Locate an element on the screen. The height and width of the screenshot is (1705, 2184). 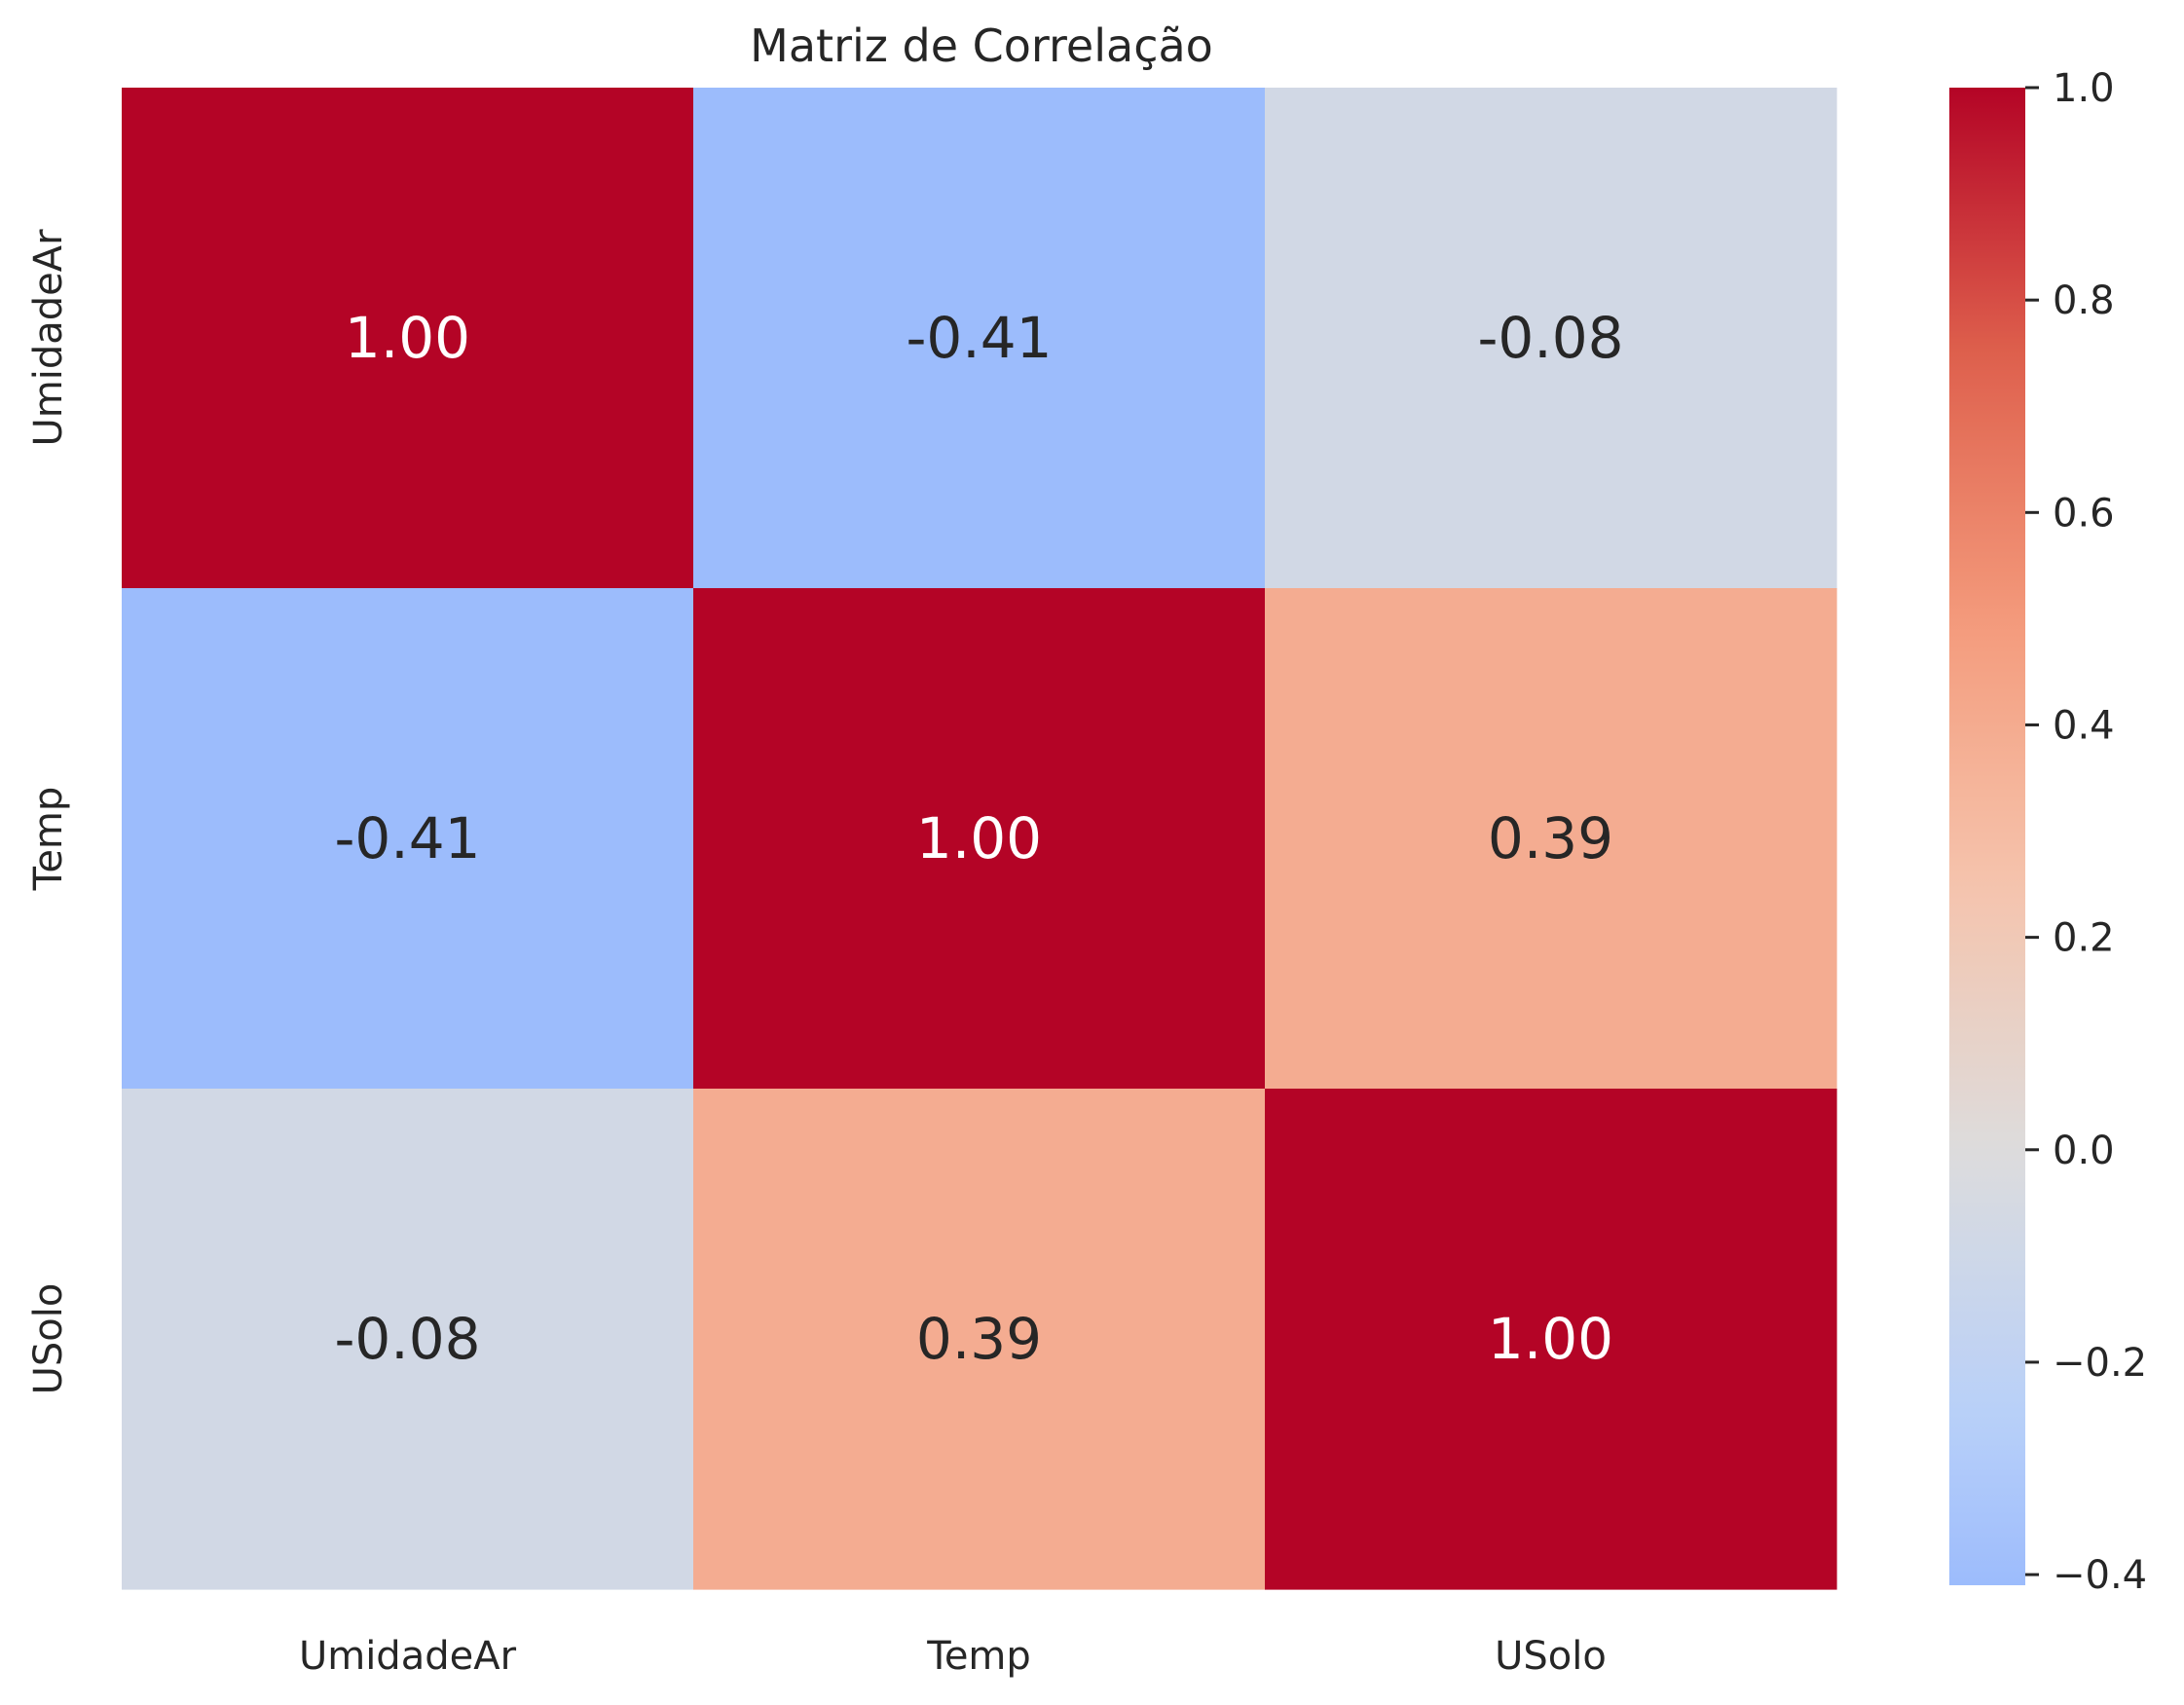
heatmap-cell-UmidadeAr-USolo is located at coordinates (1551, 339).